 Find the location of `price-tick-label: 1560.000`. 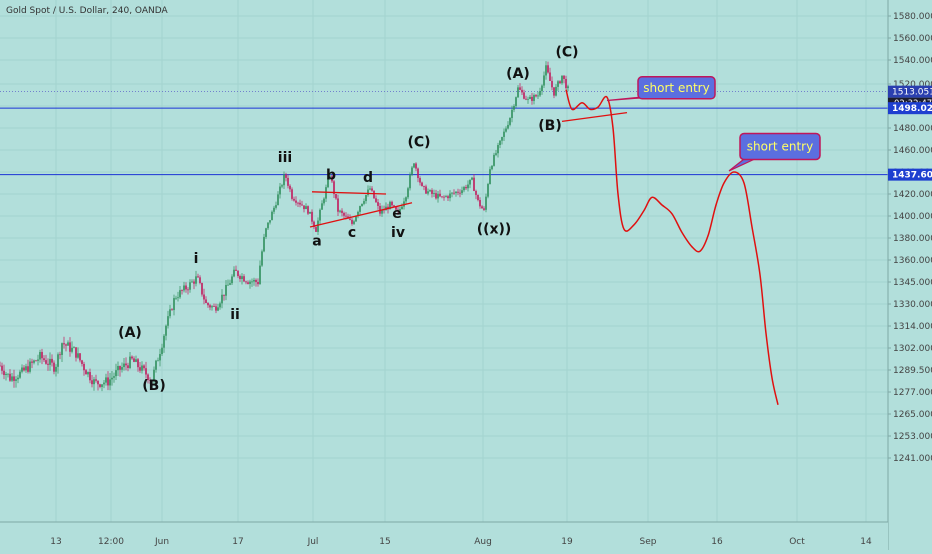

price-tick-label: 1560.000 is located at coordinates (912, 39).